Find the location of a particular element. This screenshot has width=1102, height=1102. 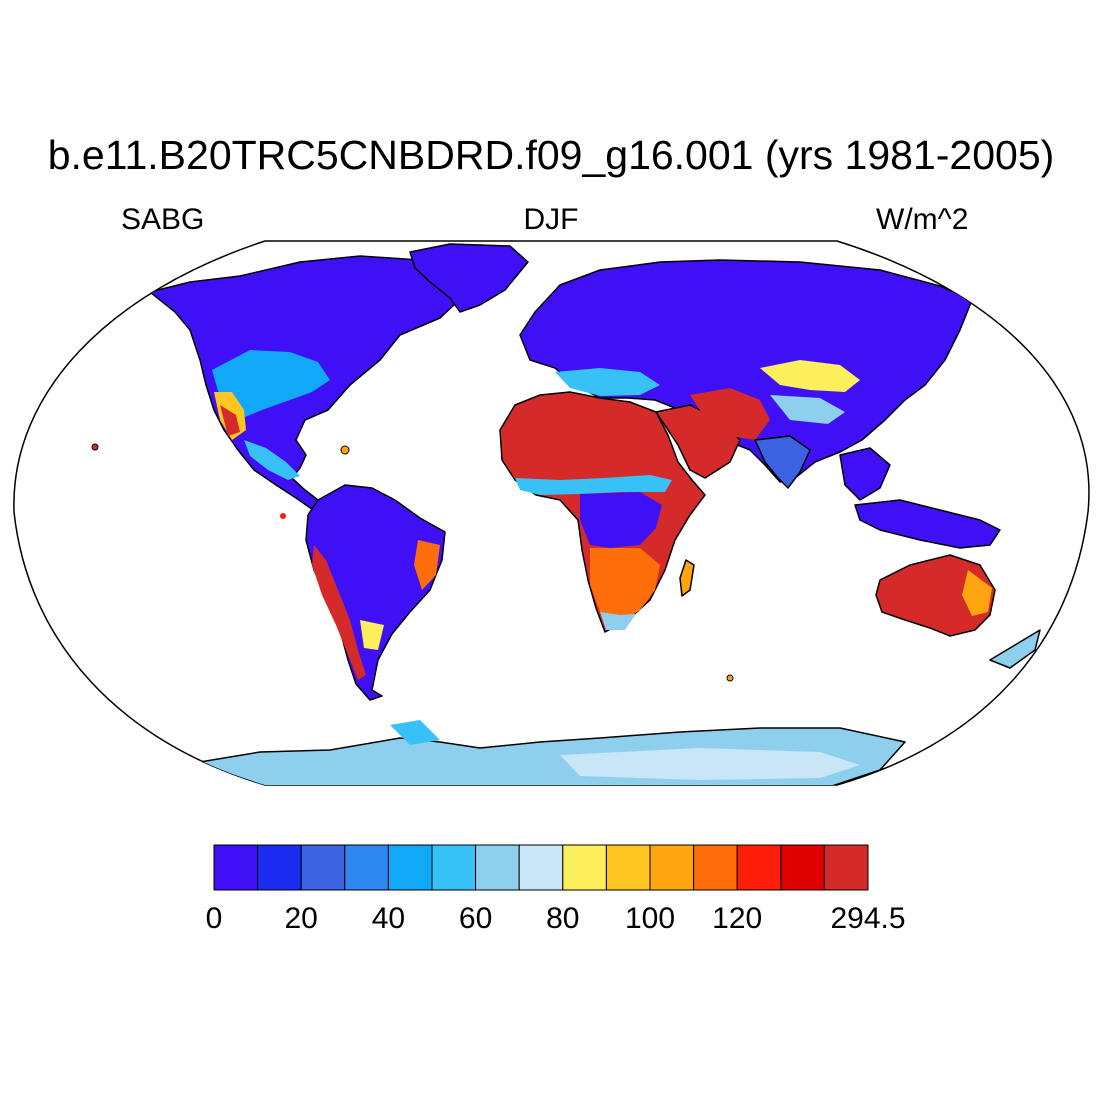

colorbar is located at coordinates (541, 867).